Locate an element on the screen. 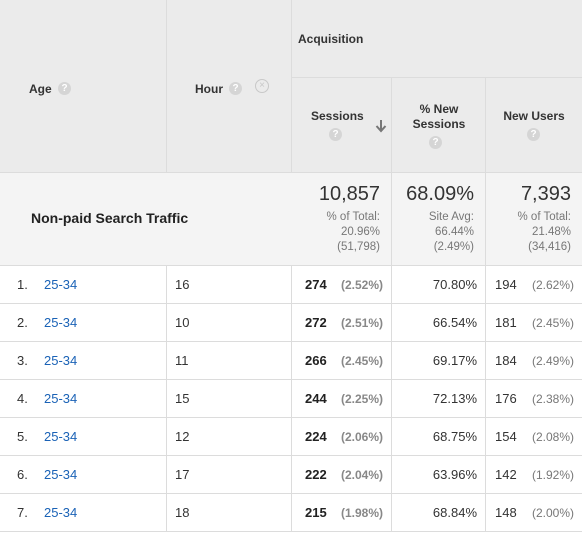 Image resolution: width=582 pixels, height=533 pixels. site-avg-value: 66.44% is located at coordinates (454, 232).